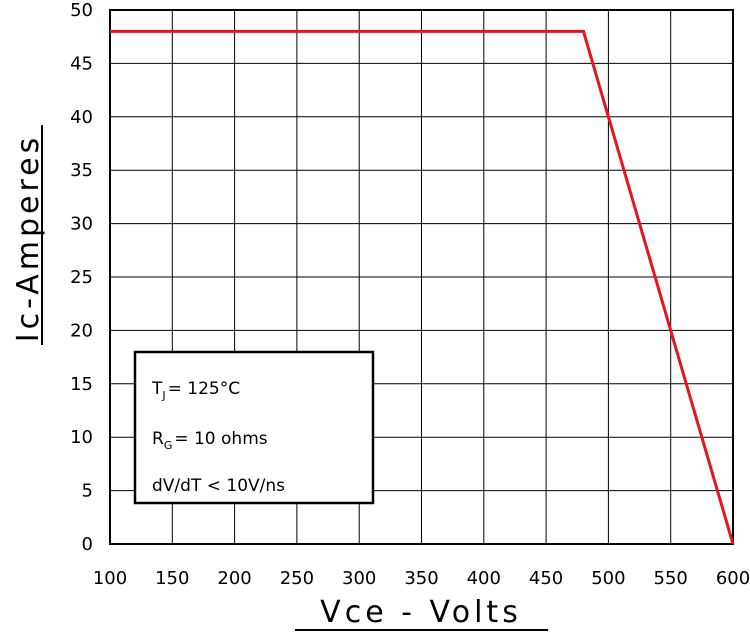 The image size is (750, 633). What do you see at coordinates (218, 486) in the screenshot?
I see `annotation-dvdt: dV/dT < 10V/ns` at bounding box center [218, 486].